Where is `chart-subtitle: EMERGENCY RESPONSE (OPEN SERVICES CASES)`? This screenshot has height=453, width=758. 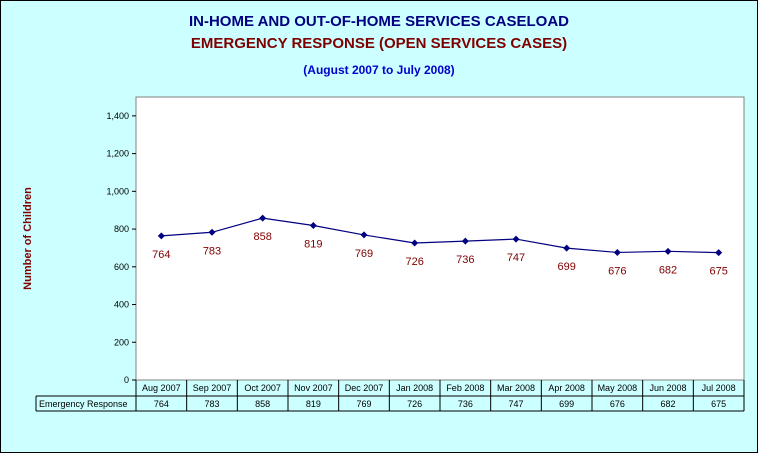 chart-subtitle: EMERGENCY RESPONSE (OPEN SERVICES CASES) is located at coordinates (379, 43).